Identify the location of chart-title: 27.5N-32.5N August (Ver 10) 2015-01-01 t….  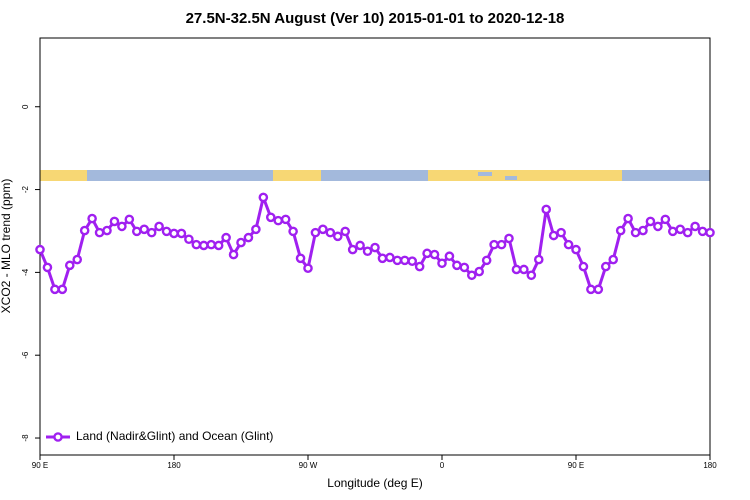
(375, 18).